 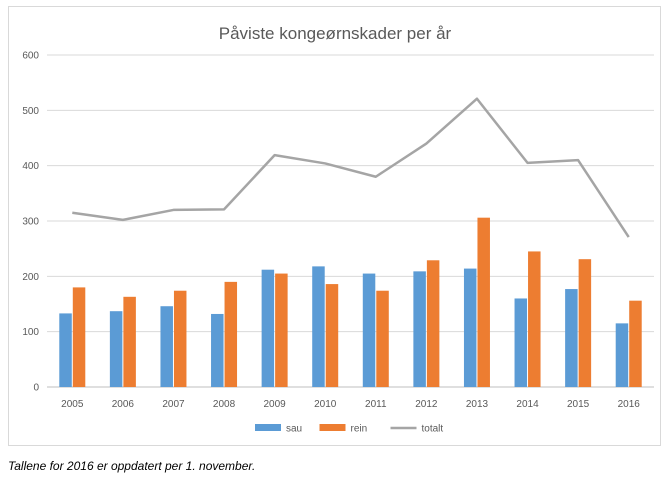 I want to click on y-tick-label: 500, so click(x=30, y=111).